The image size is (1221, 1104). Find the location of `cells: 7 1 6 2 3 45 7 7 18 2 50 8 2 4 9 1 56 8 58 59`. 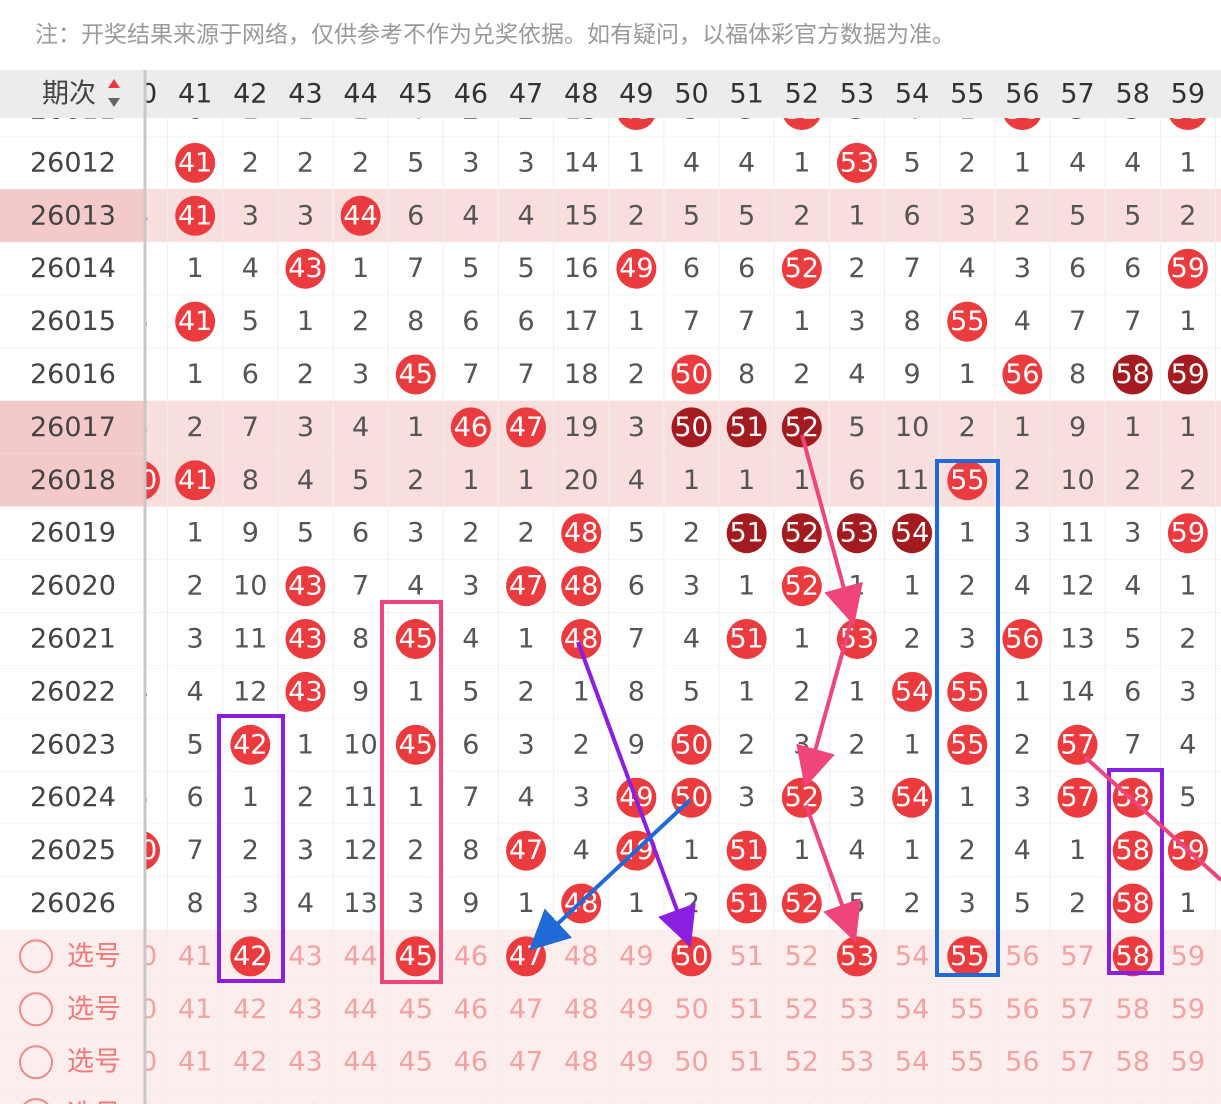

cells: 7 1 6 2 3 45 7 7 18 2 50 8 2 4 9 1 56 8 58 59 is located at coordinates (681, 374).